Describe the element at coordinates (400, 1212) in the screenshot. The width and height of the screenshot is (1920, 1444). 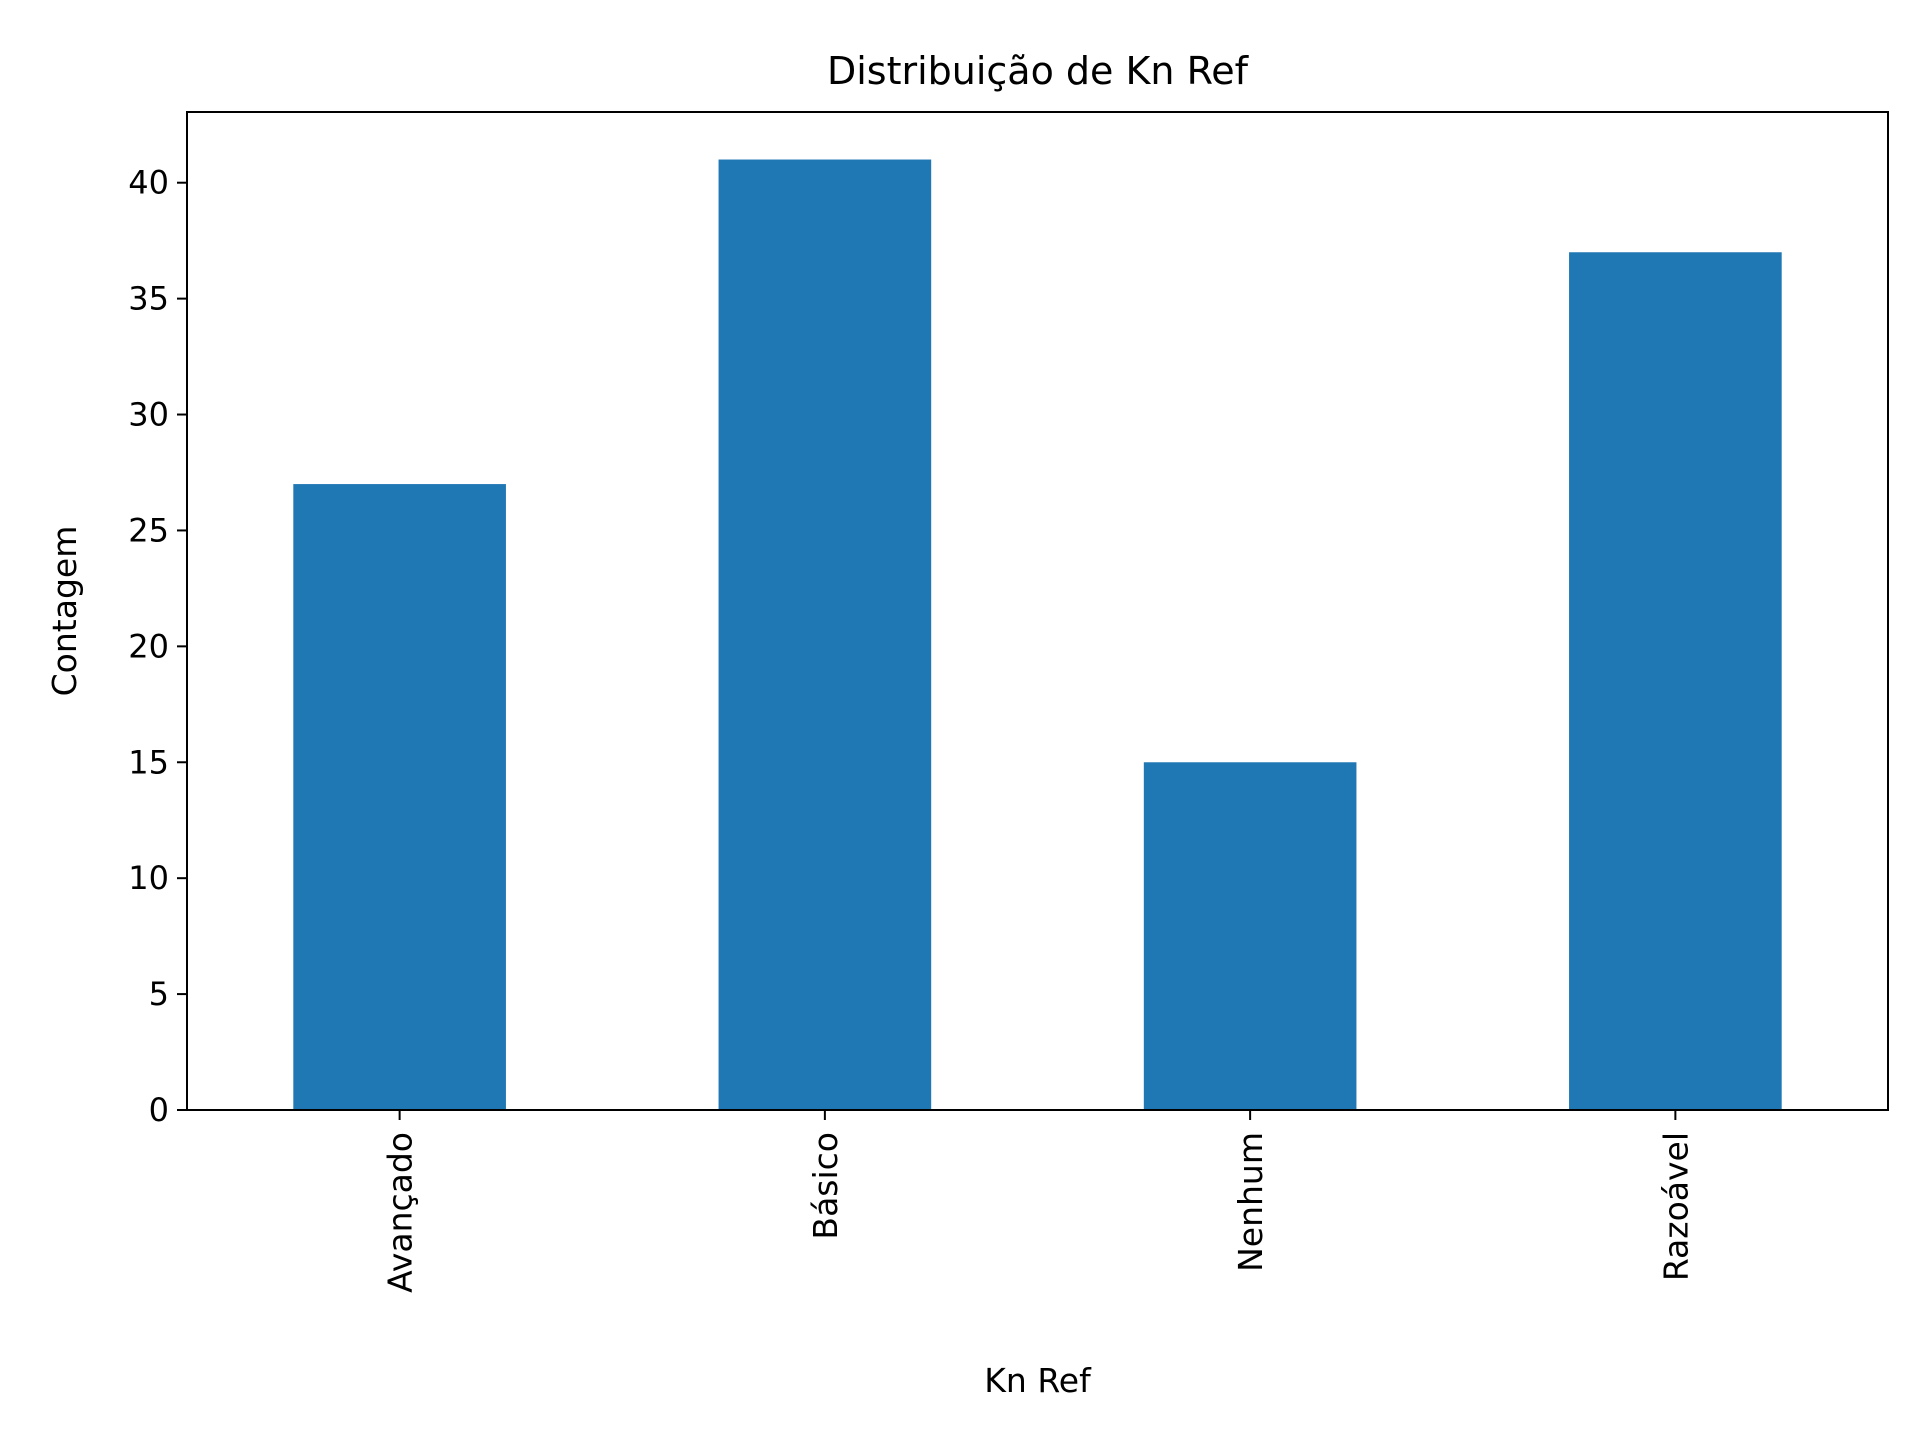
I see `x-tick-label: Avançado` at that location.